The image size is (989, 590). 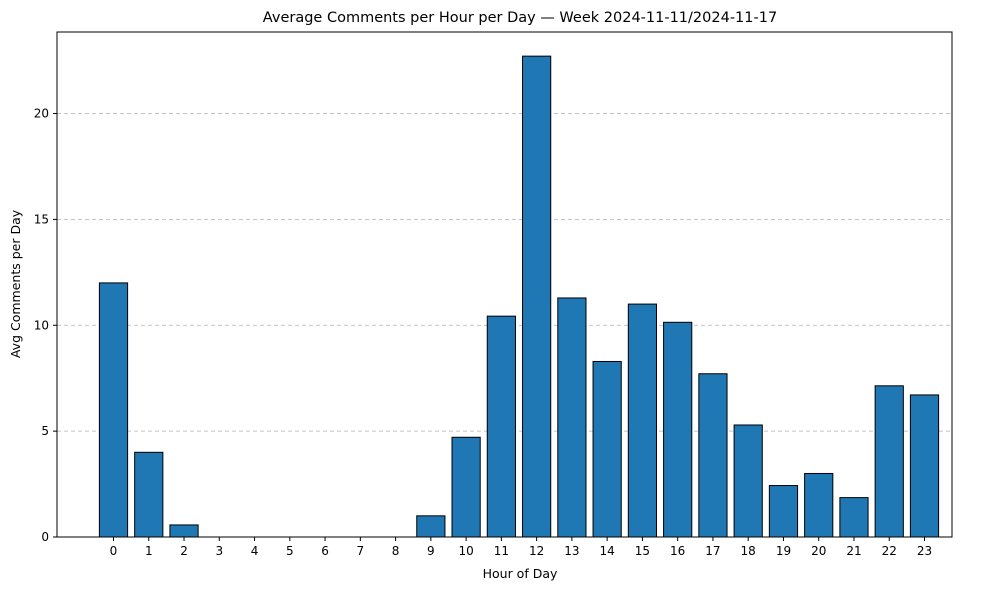 I want to click on x-tick-label: 11, so click(x=501, y=551).